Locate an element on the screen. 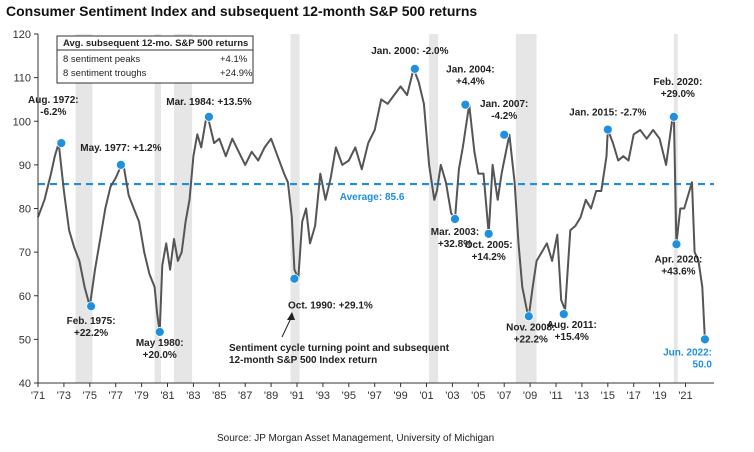  turning-point-label: Aug. 2011: +15.4% is located at coordinates (572, 331).